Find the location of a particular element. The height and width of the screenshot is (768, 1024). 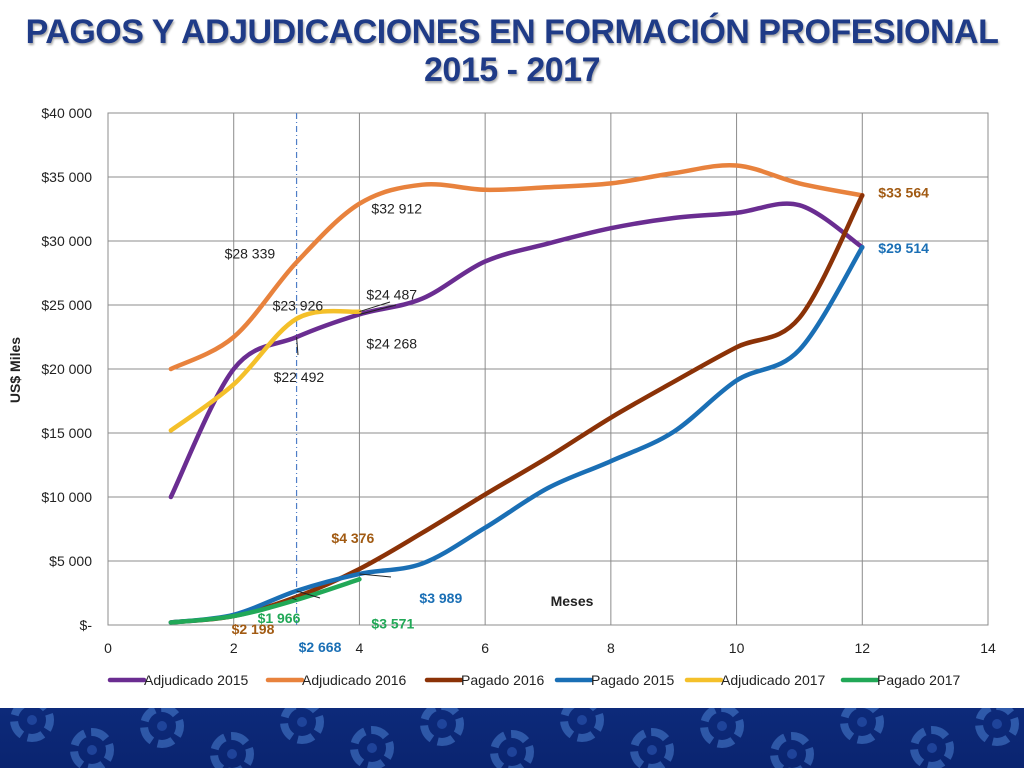

page-subtitle: 2015 - 2017 is located at coordinates (512, 70).